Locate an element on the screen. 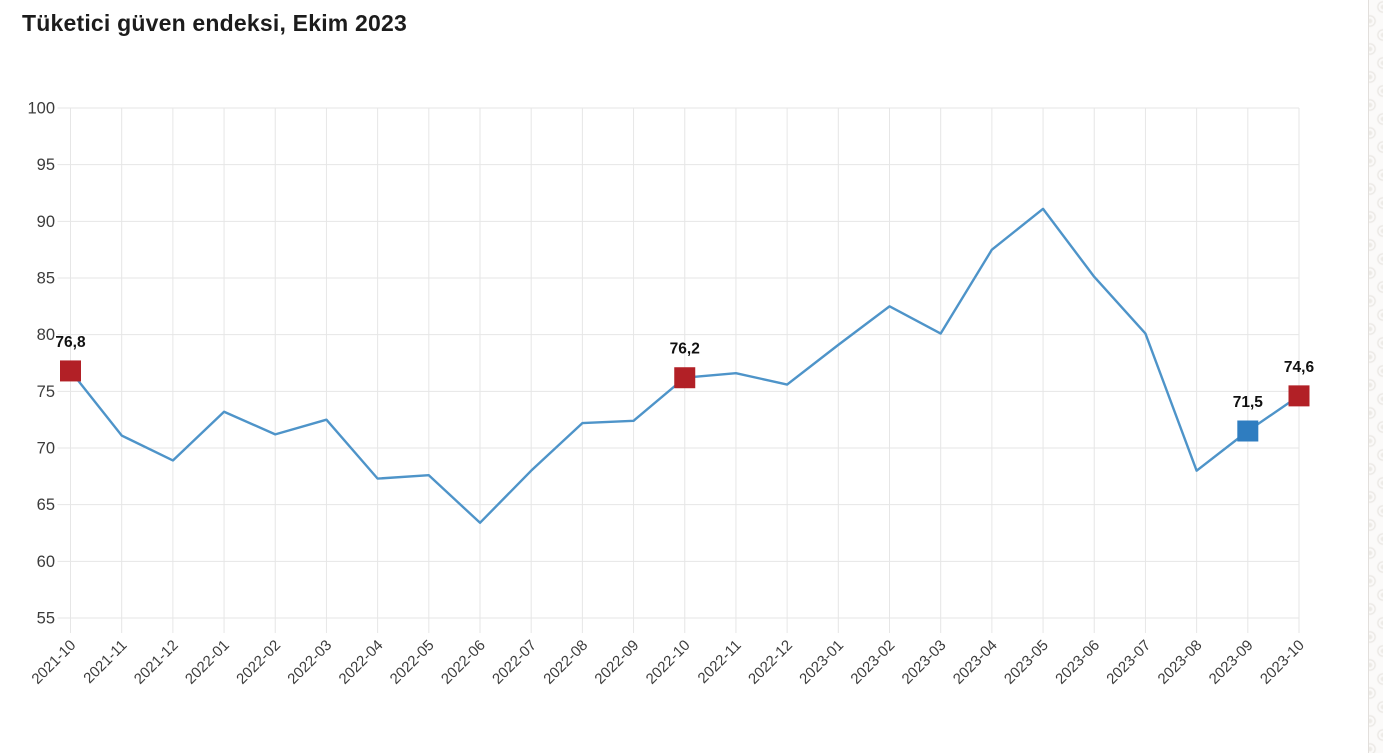  x-tick-label: 2022-09 is located at coordinates (616, 662).